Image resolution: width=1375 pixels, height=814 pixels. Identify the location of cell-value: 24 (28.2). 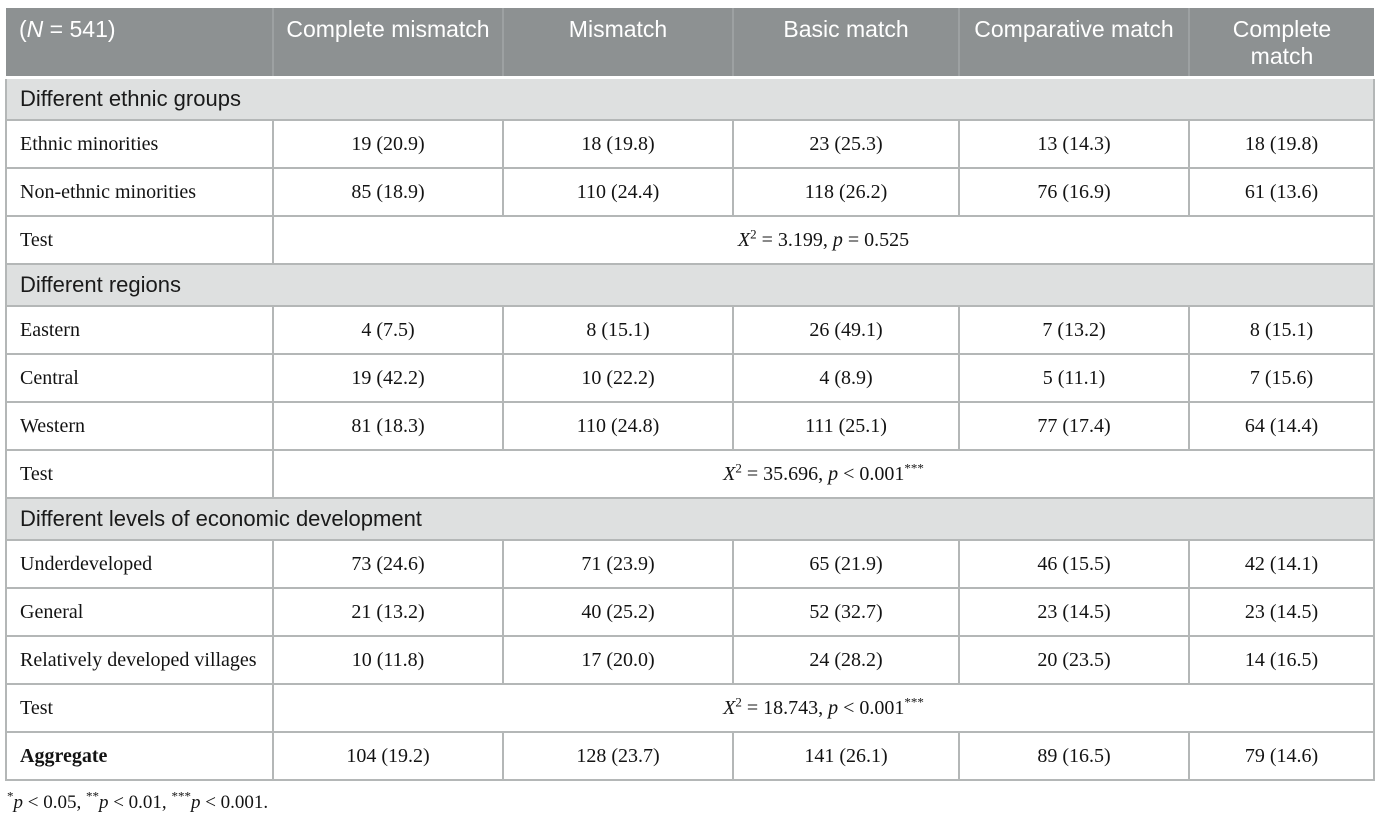
(846, 660).